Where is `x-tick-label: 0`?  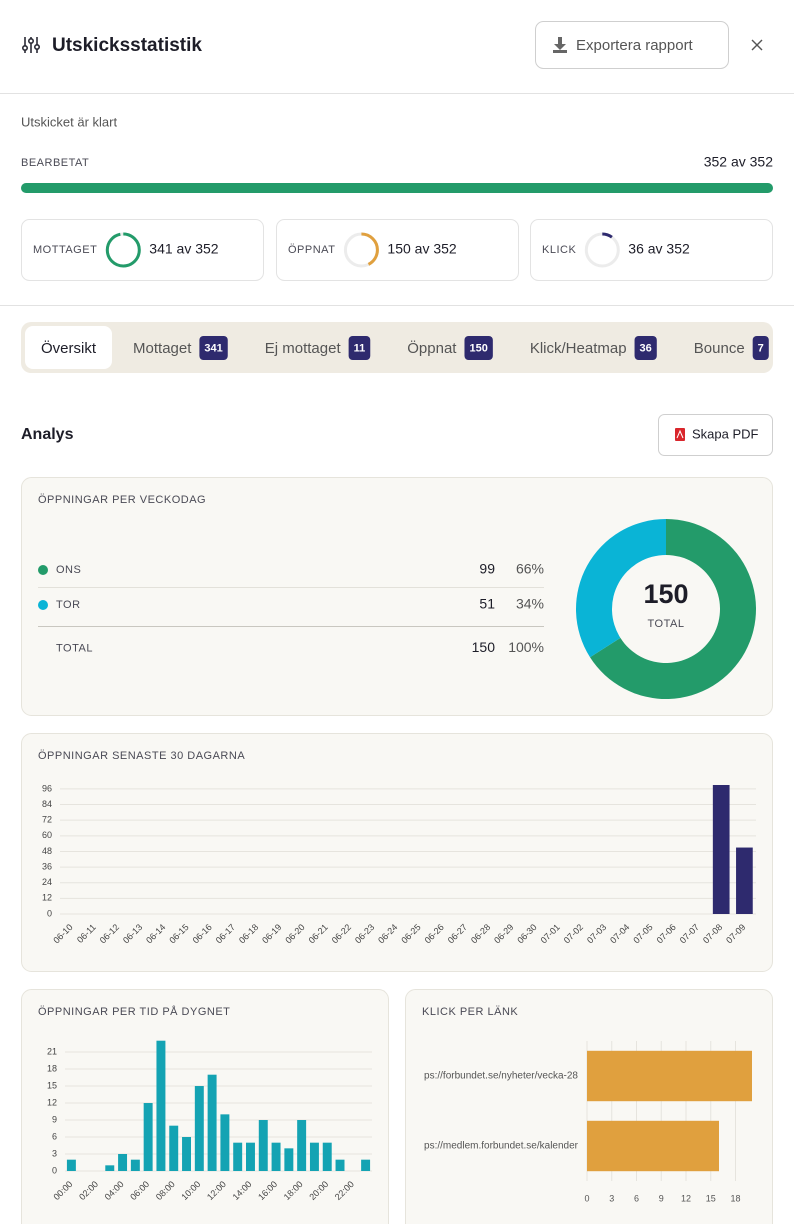
x-tick-label: 0 is located at coordinates (586, 1198).